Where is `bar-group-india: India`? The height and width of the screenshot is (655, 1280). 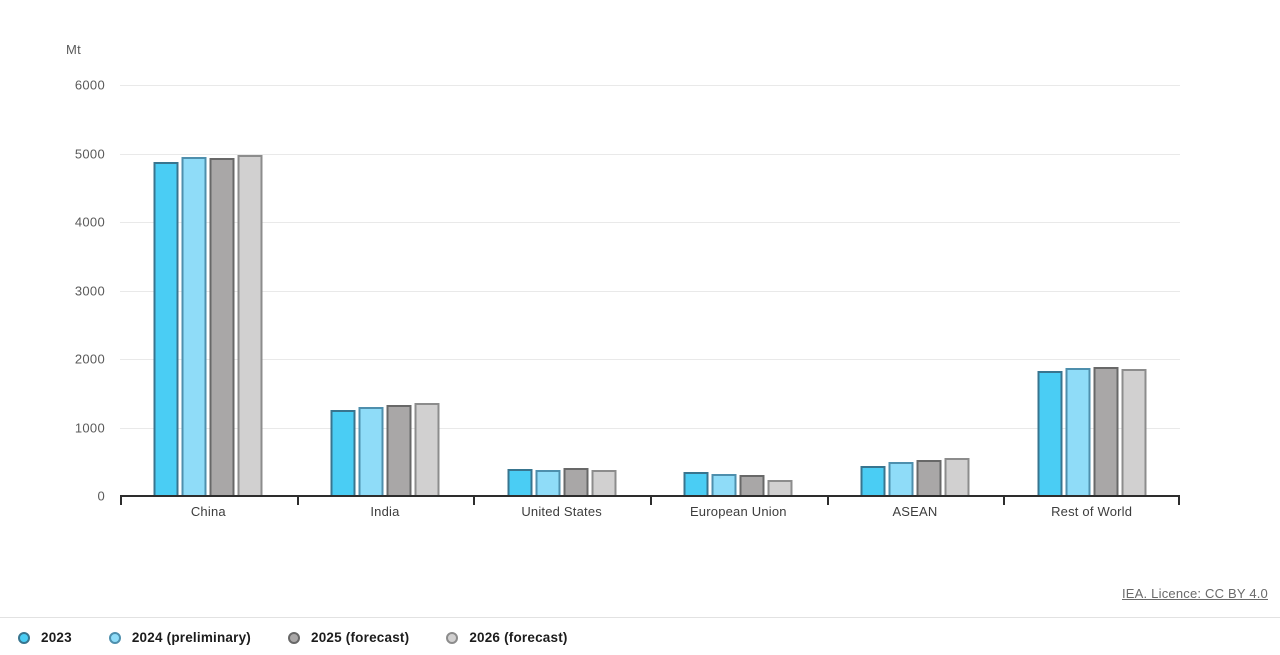
bar-group-india: India is located at coordinates (385, 302).